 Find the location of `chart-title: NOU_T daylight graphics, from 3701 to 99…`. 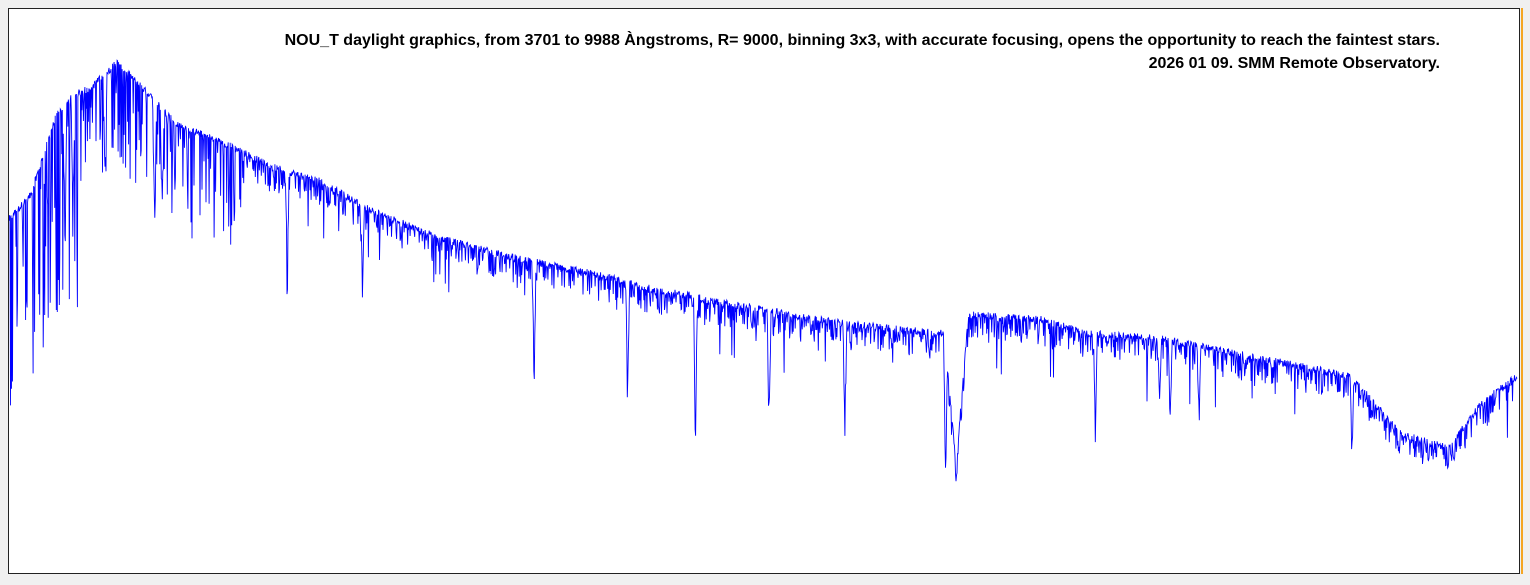

chart-title: NOU_T daylight graphics, from 3701 to 99… is located at coordinates (862, 40).